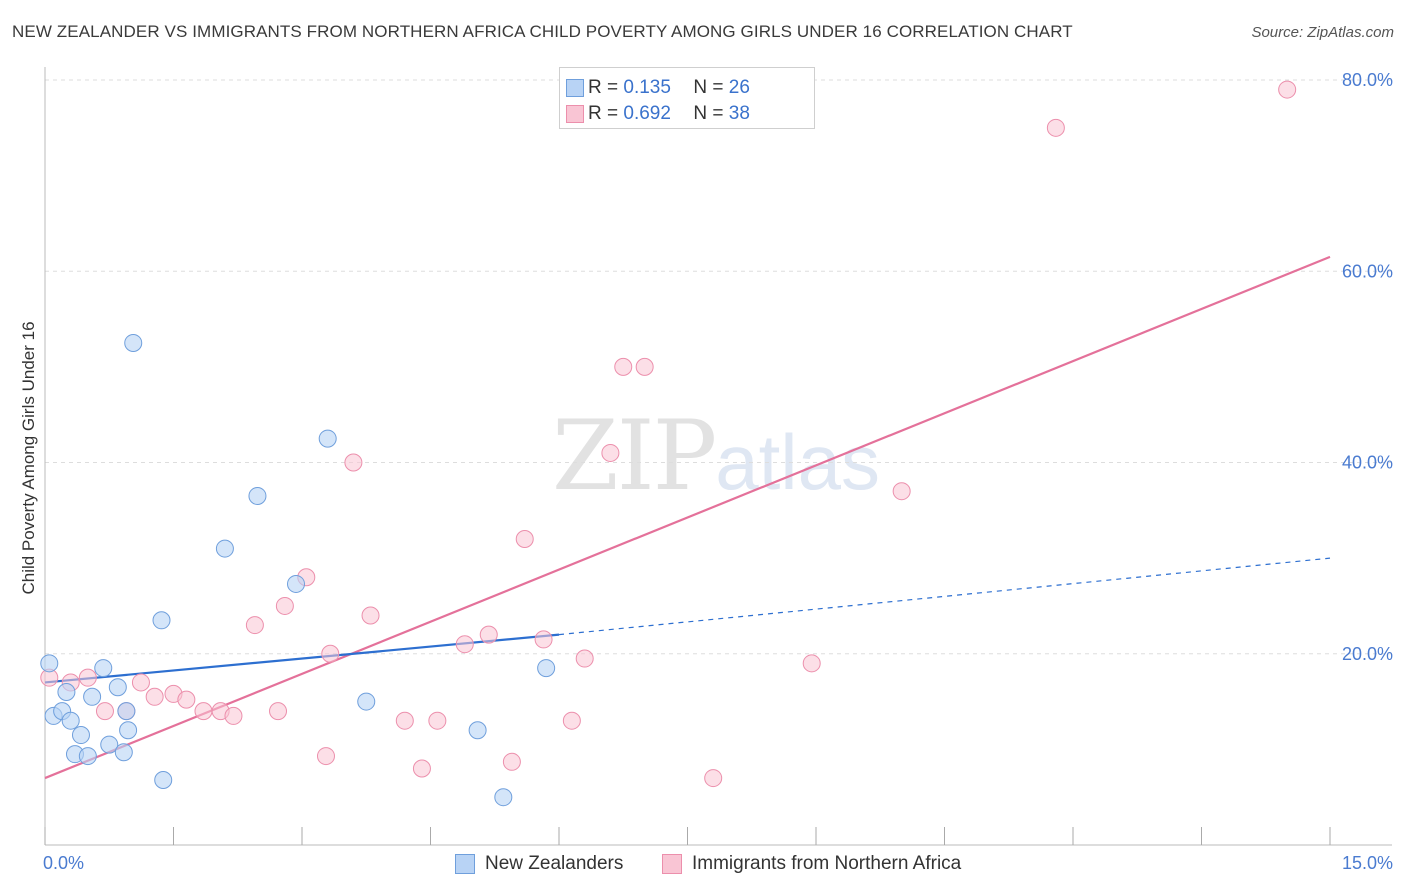  What do you see at coordinates (1367, 271) in the screenshot?
I see `y-tick-label: 60.0%` at bounding box center [1367, 271].